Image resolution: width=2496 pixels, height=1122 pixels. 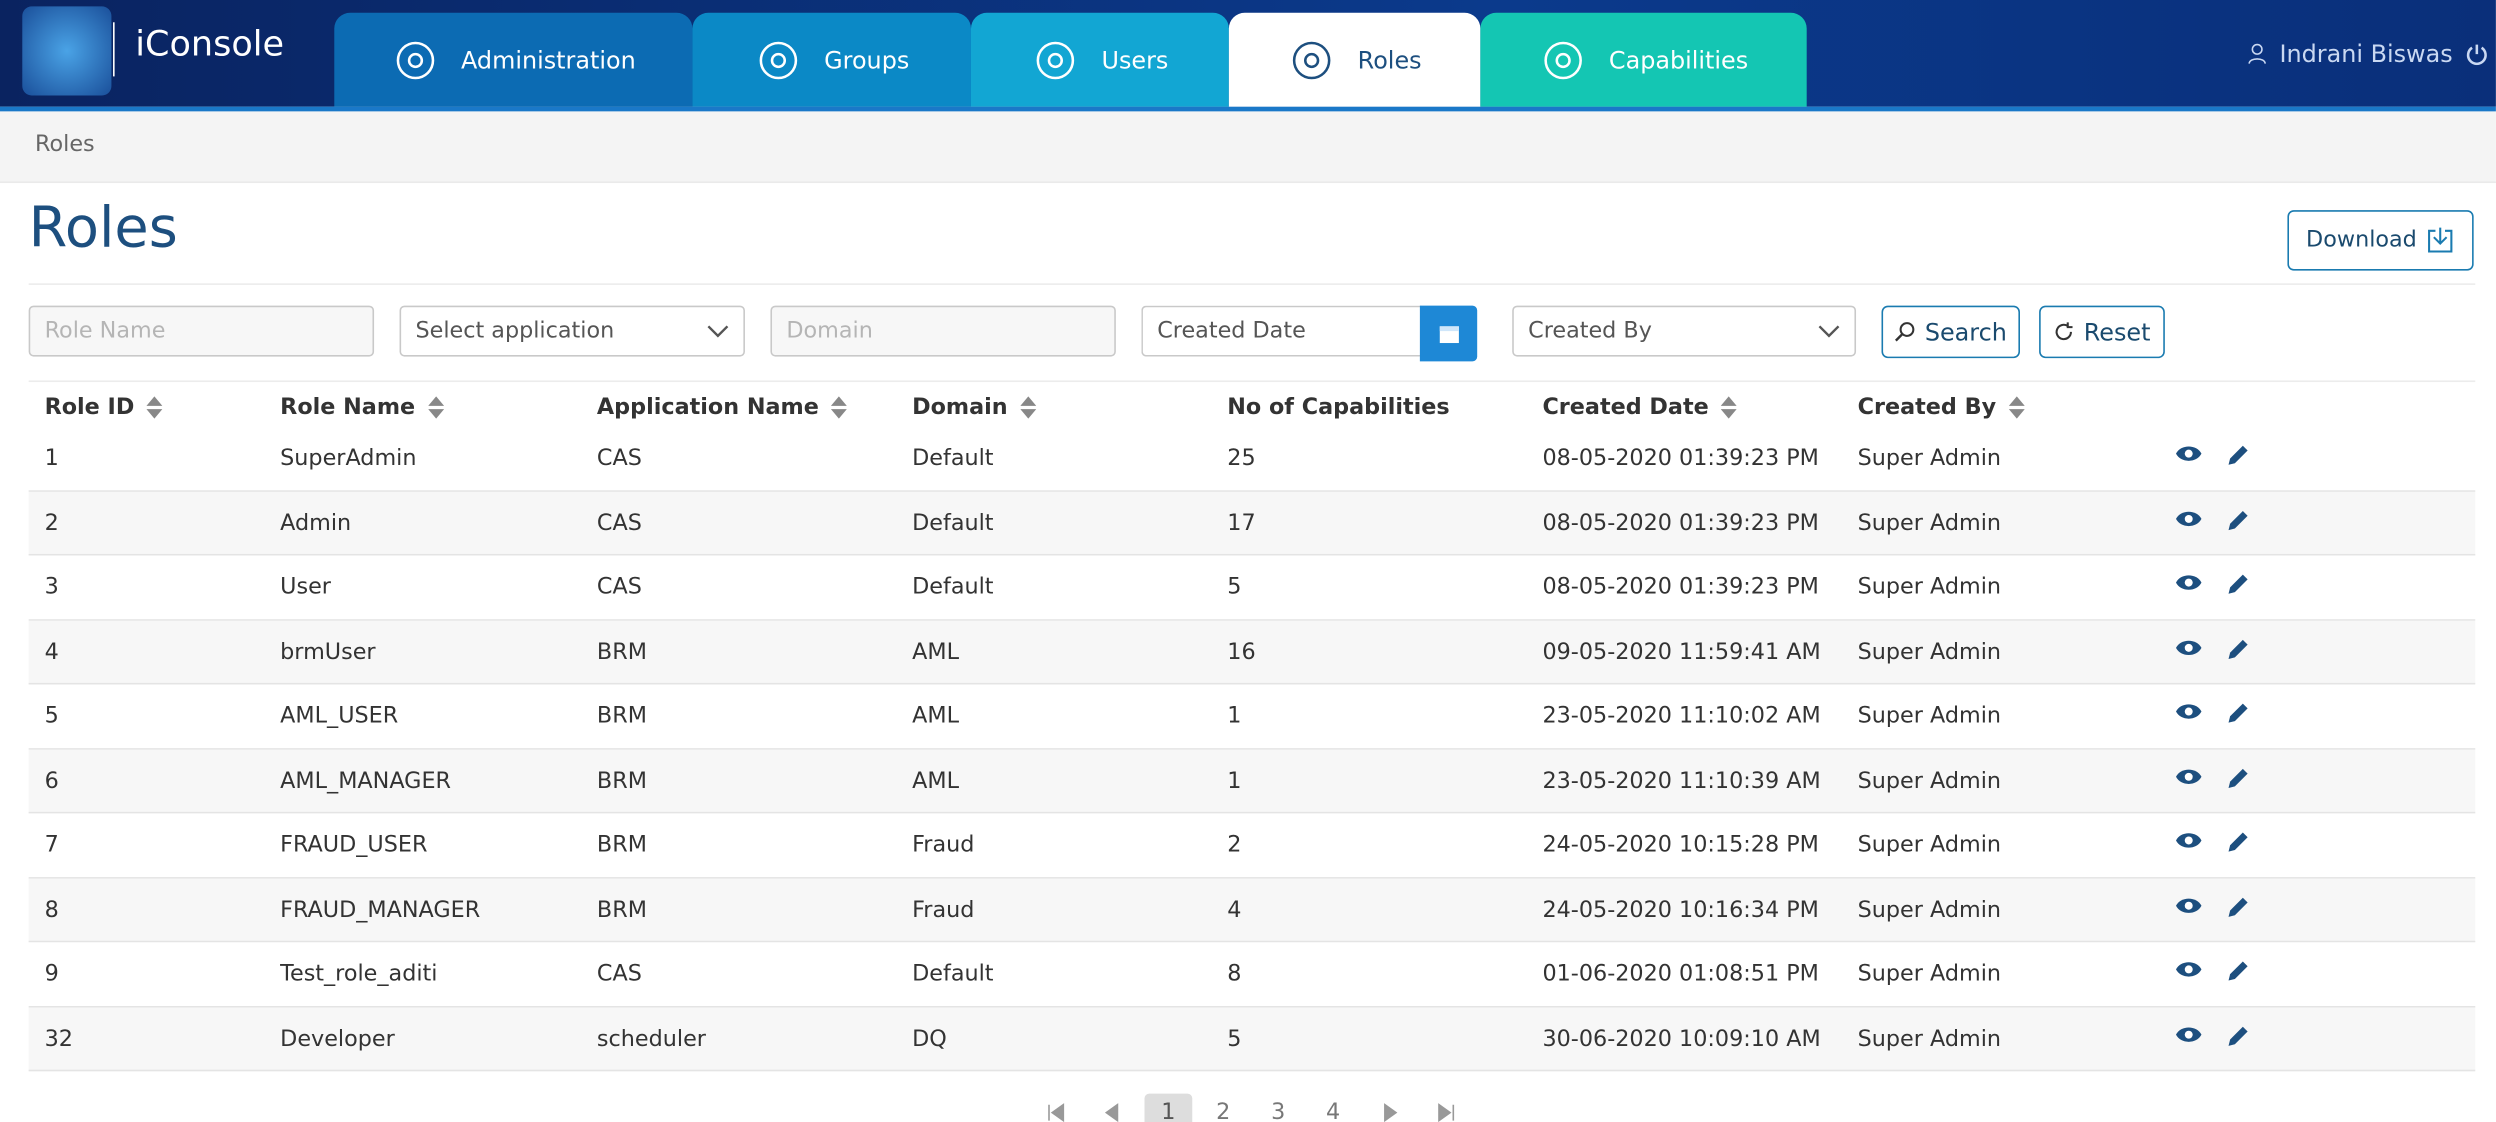 What do you see at coordinates (2380, 240) in the screenshot?
I see `download-button: Download` at bounding box center [2380, 240].